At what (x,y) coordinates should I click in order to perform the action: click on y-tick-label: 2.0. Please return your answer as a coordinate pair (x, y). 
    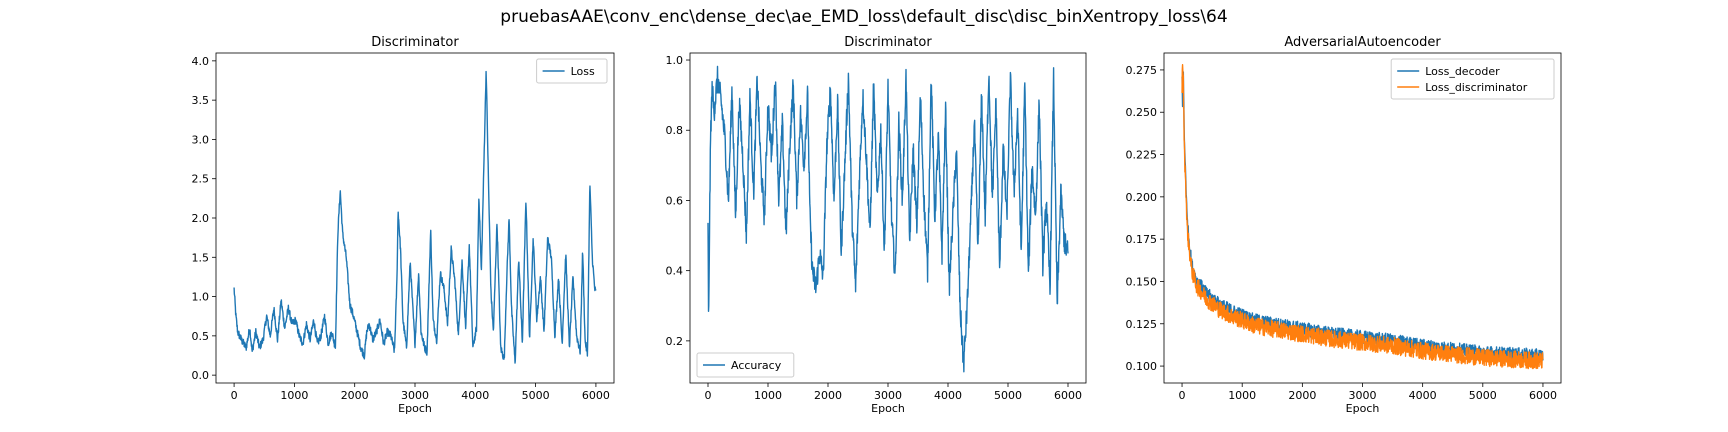
    Looking at the image, I should click on (201, 218).